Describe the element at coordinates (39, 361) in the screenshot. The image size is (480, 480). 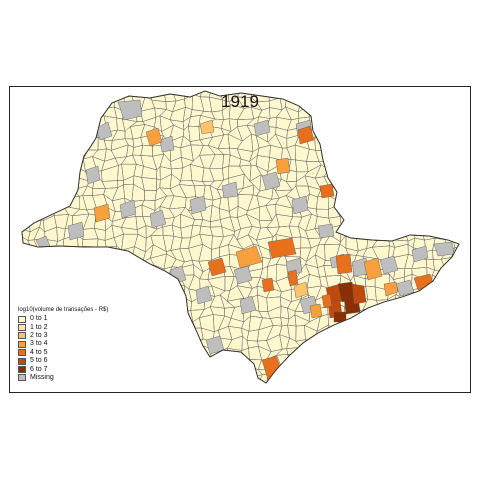
I see `legend-label: 5 to 6` at that location.